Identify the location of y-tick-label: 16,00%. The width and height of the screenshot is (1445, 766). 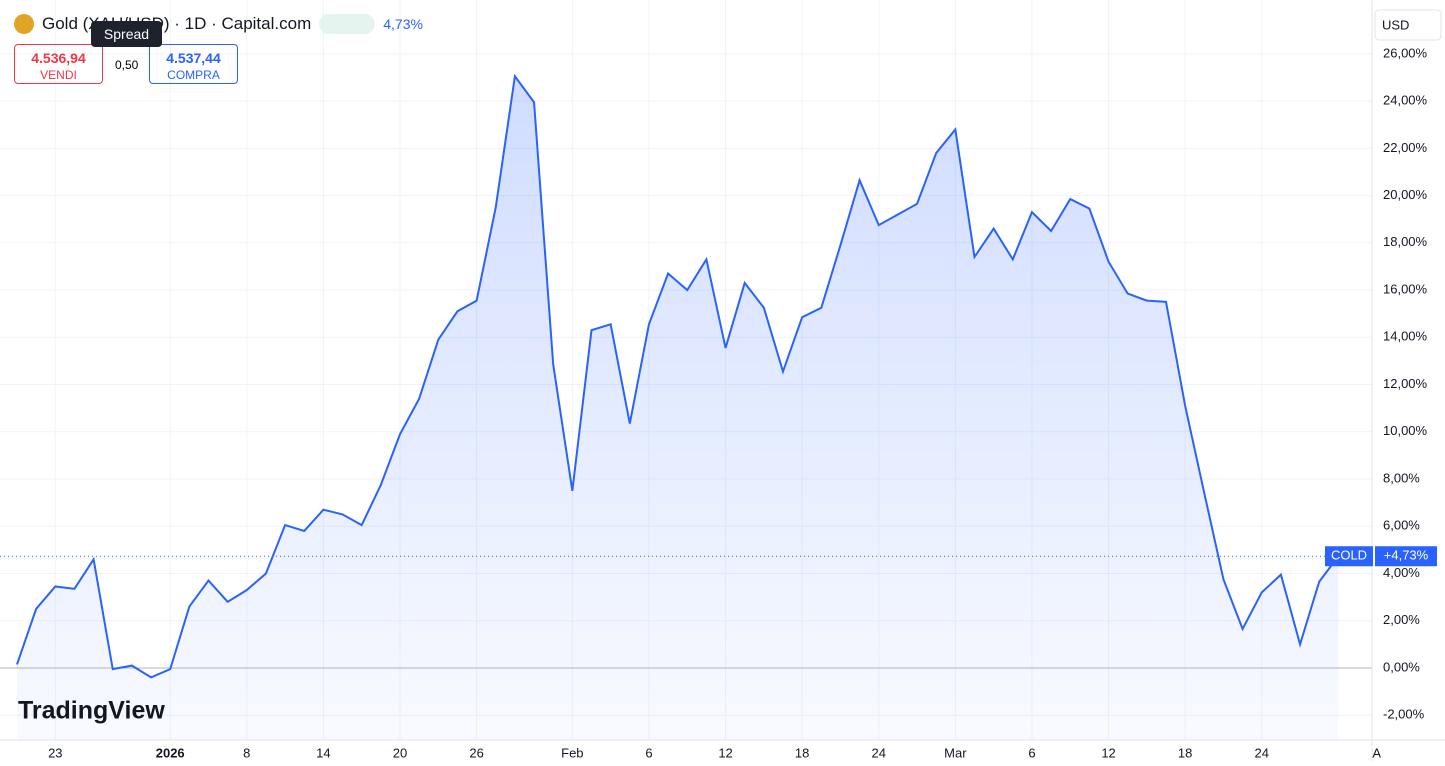
(1405, 288).